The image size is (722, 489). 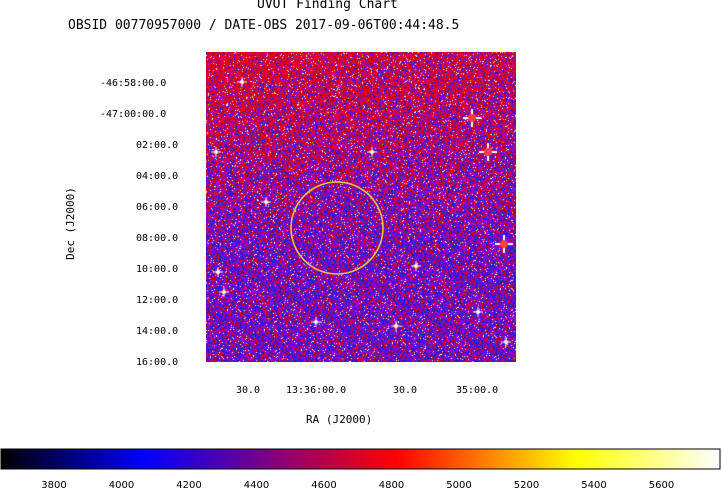 What do you see at coordinates (256, 484) in the screenshot?
I see `colorbar-tick-label: 4400` at bounding box center [256, 484].